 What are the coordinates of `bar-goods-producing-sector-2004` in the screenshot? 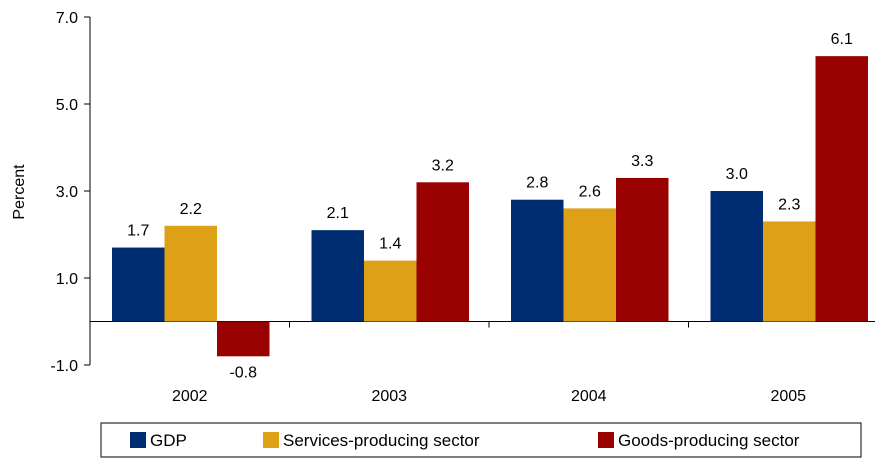 It's located at (642, 249).